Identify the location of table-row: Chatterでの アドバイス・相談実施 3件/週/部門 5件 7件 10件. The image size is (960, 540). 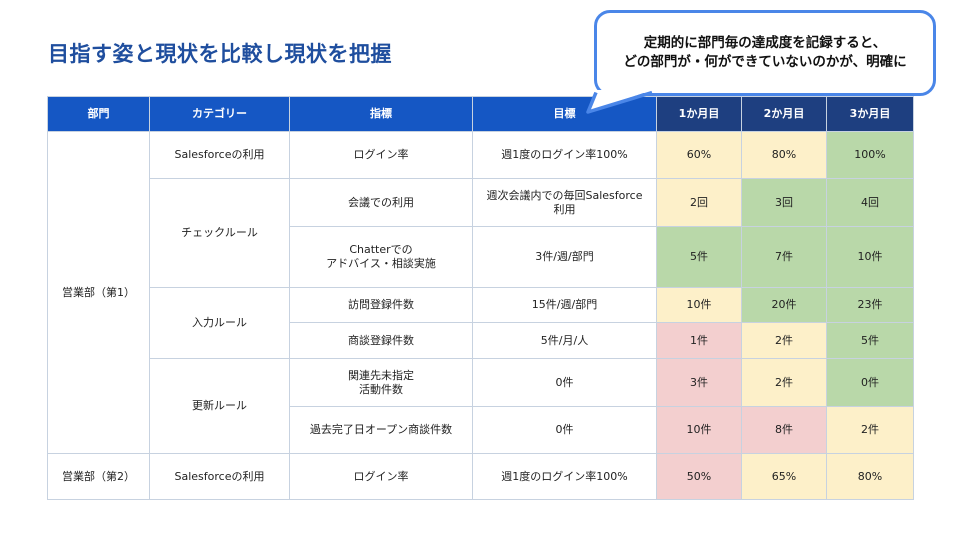
(481, 257).